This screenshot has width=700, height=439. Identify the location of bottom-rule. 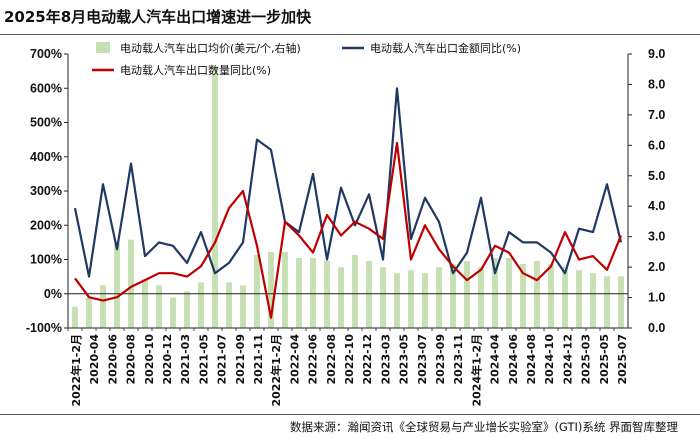
(350, 414).